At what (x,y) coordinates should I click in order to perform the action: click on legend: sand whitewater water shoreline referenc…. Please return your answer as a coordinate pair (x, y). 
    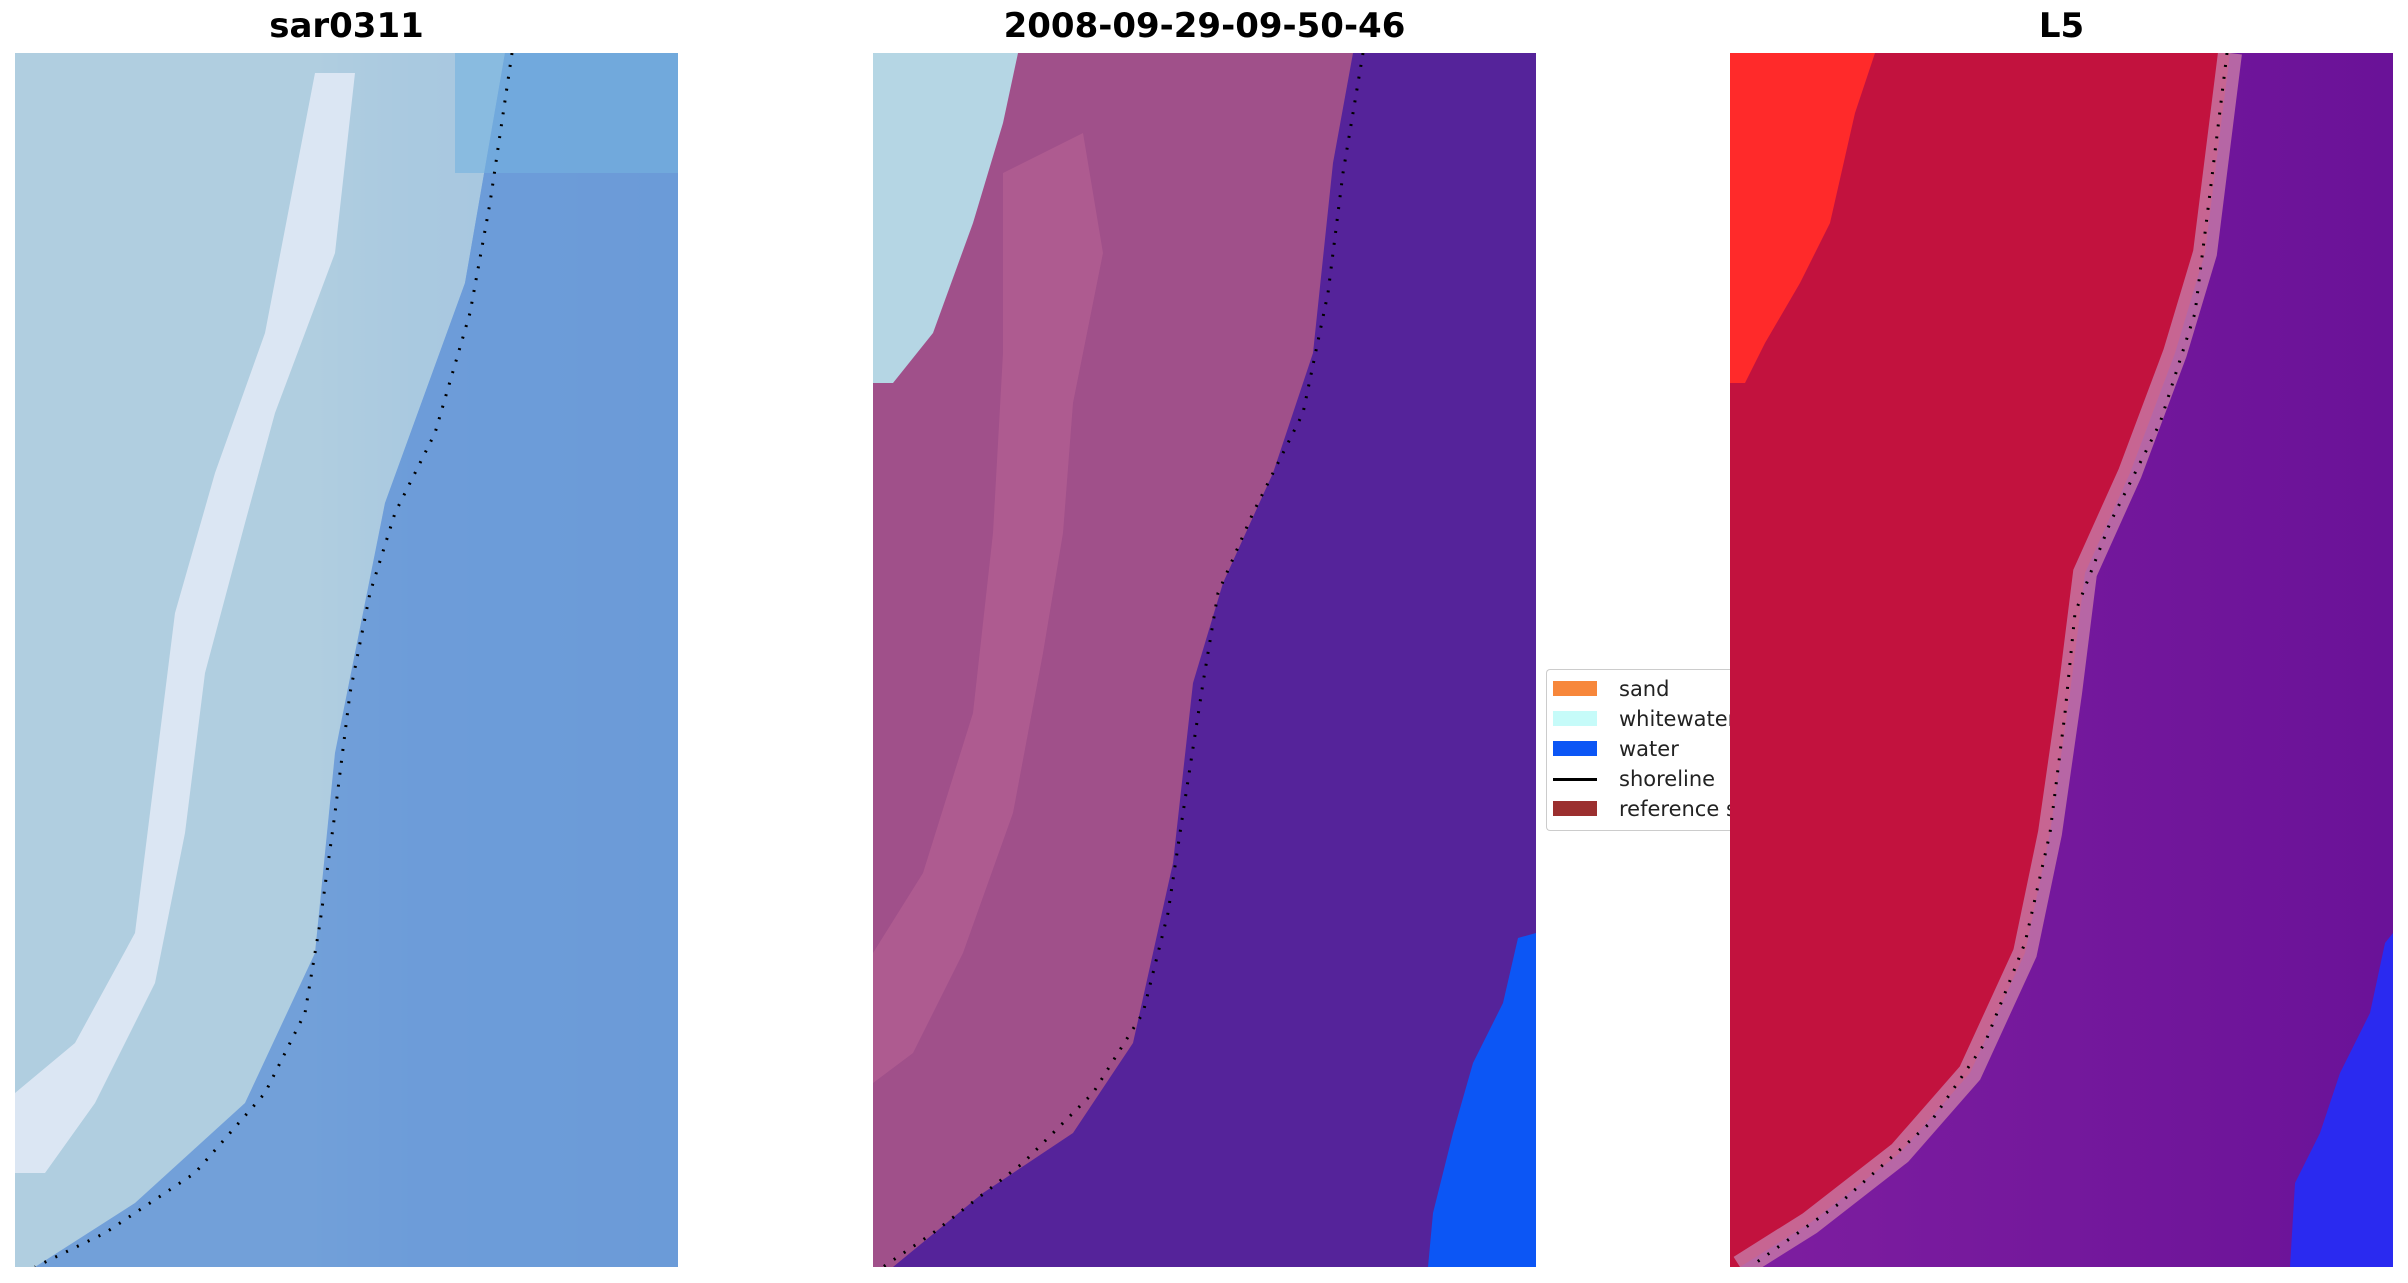
    Looking at the image, I should click on (1638, 750).